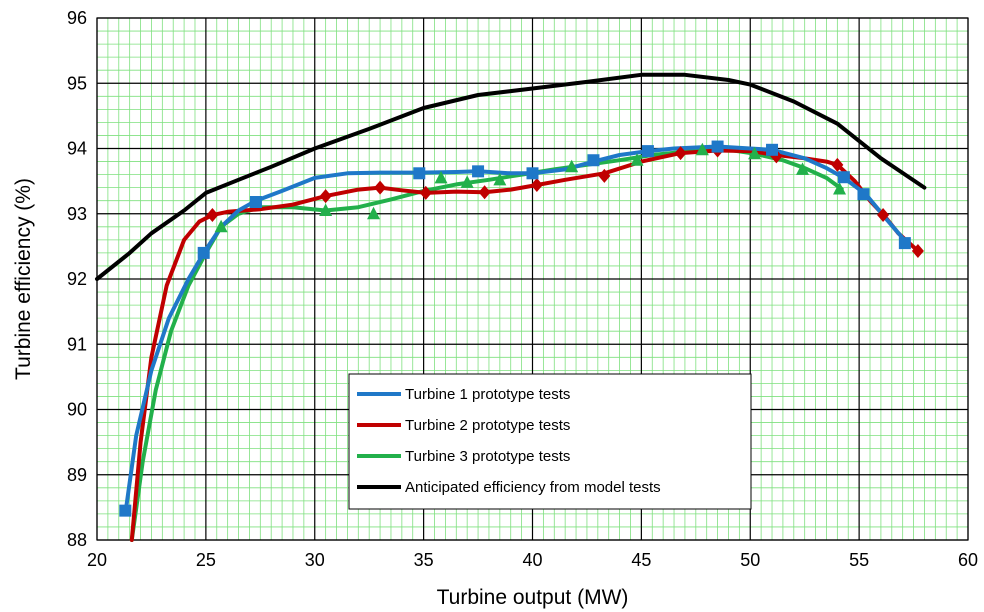 The width and height of the screenshot is (984, 612). Describe the element at coordinates (77, 344) in the screenshot. I see `y-tick-label: 91` at that location.